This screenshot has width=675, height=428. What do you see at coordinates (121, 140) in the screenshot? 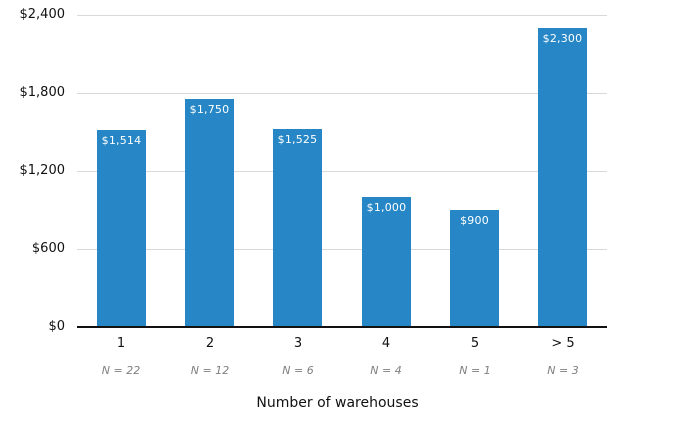
I see `bar-value-label: $1,514` at bounding box center [121, 140].